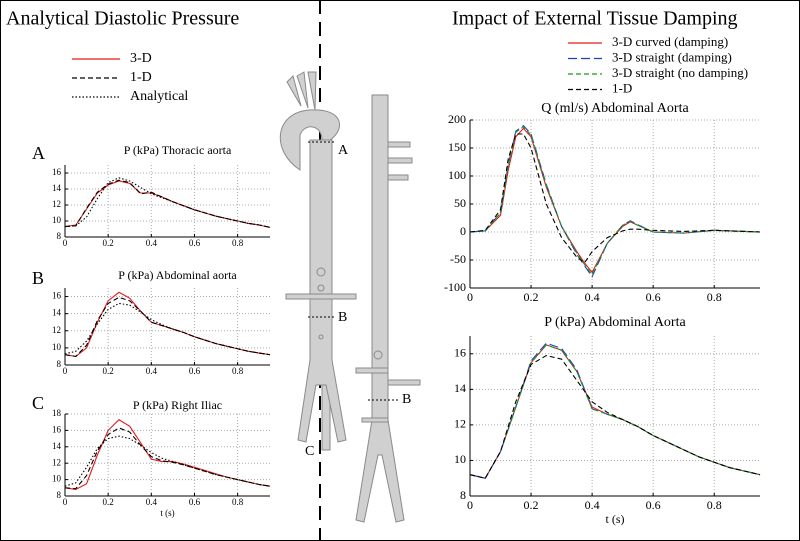 Image resolution: width=800 pixels, height=541 pixels. What do you see at coordinates (457, 175) in the screenshot?
I see `y-tick-label: 100` at bounding box center [457, 175].